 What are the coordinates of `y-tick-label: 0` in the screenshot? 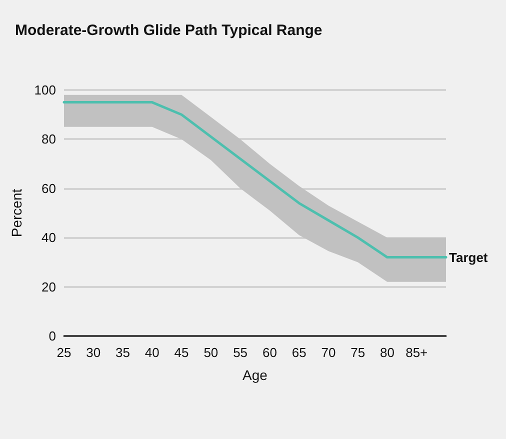 It's located at (52, 336).